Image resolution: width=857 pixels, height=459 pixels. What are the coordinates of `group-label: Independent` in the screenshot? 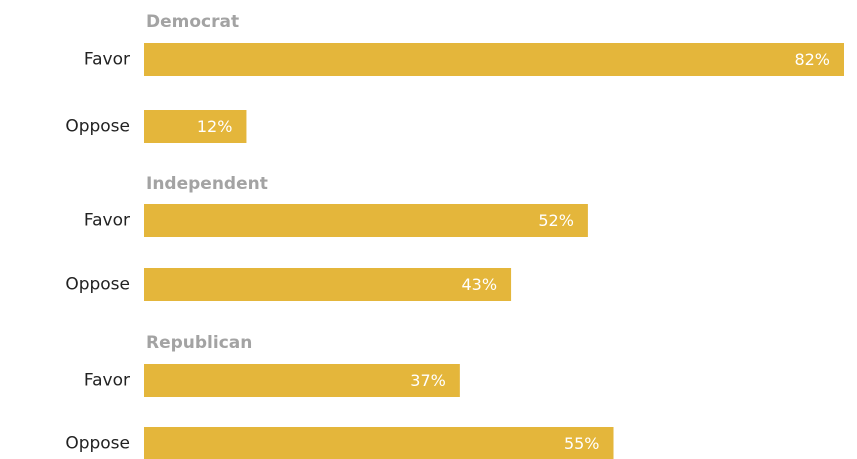 It's located at (207, 184).